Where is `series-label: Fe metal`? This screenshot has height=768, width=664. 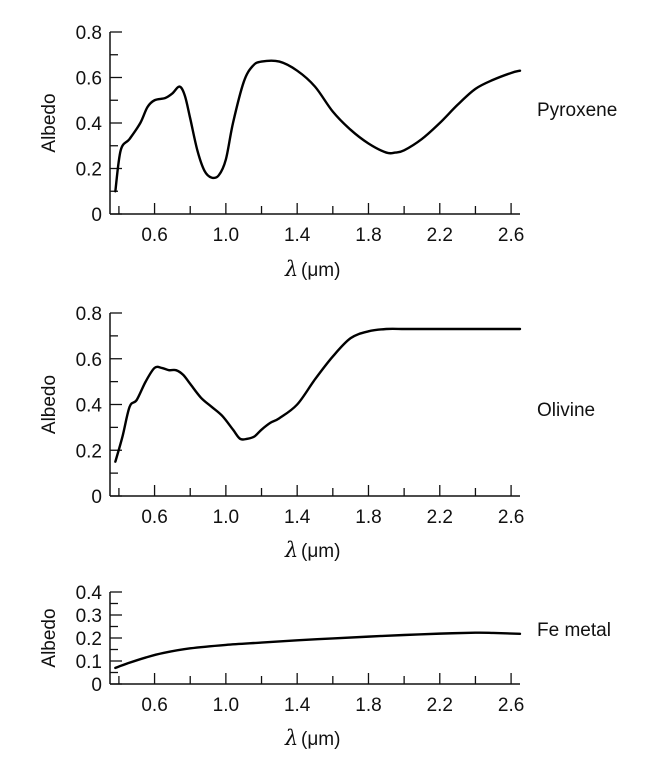
series-label: Fe metal is located at coordinates (574, 630).